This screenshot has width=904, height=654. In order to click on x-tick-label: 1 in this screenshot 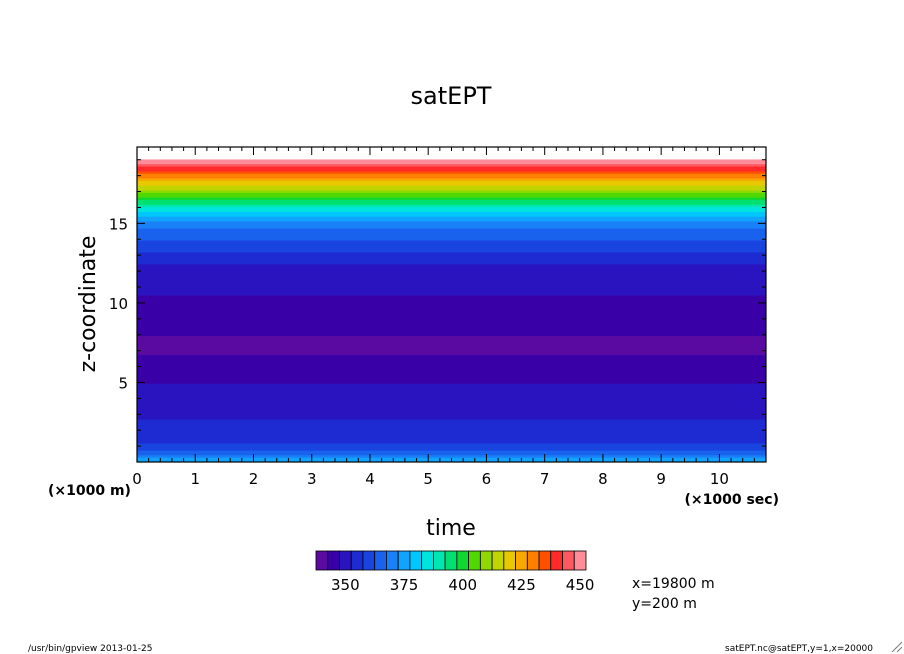, I will do `click(195, 479)`.